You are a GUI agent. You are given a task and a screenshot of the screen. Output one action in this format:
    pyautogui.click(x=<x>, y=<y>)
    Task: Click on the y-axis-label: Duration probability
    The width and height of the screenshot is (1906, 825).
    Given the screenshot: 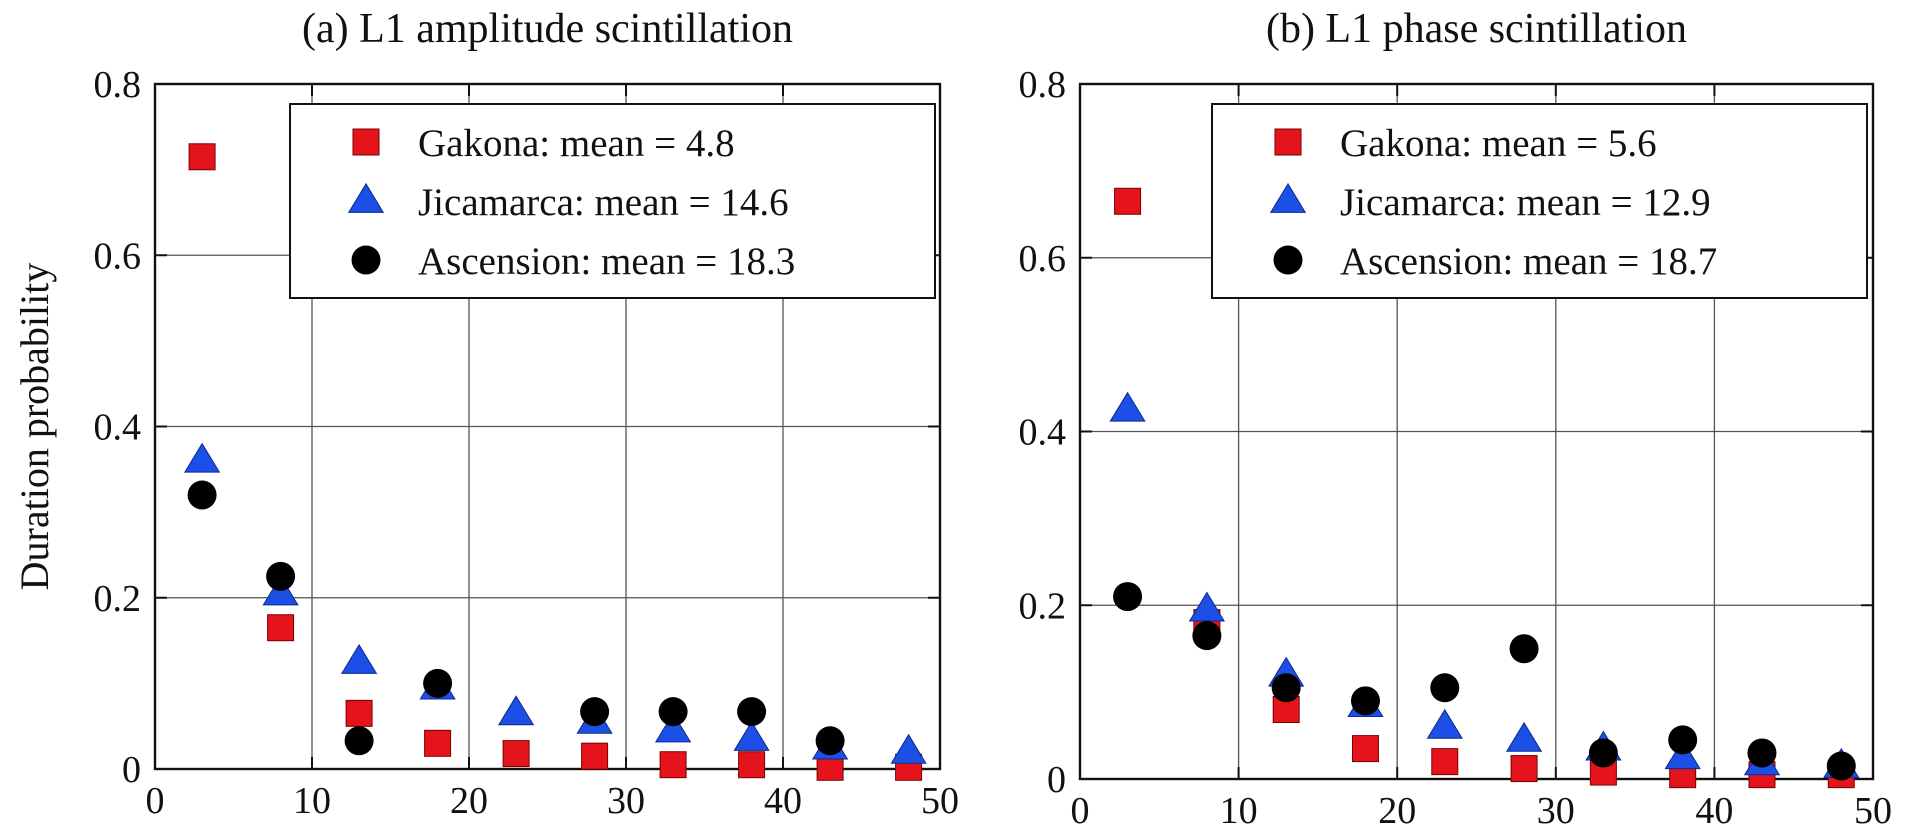 What is the action you would take?
    pyautogui.click(x=34, y=427)
    